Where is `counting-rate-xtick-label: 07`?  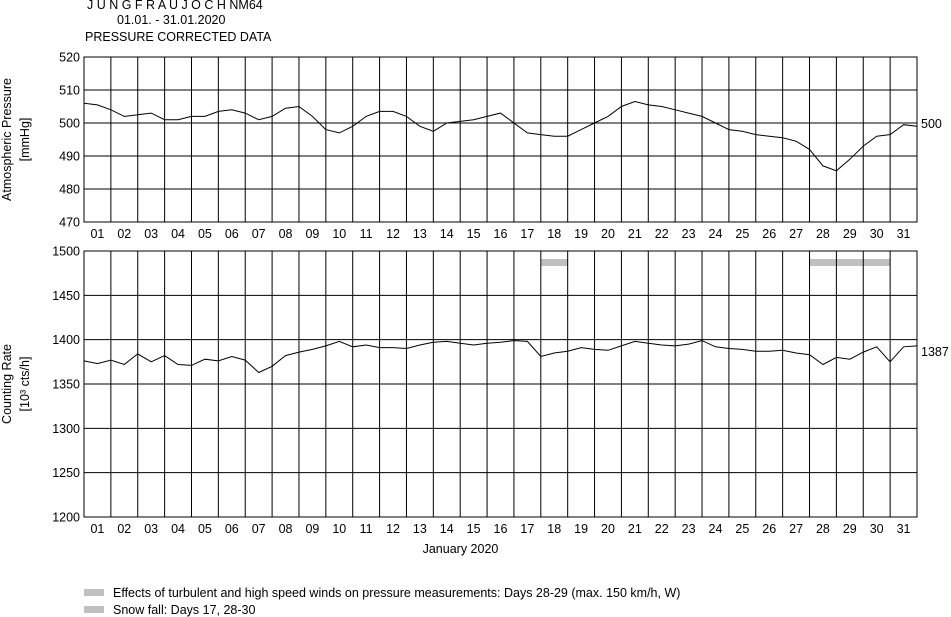 counting-rate-xtick-label: 07 is located at coordinates (259, 529).